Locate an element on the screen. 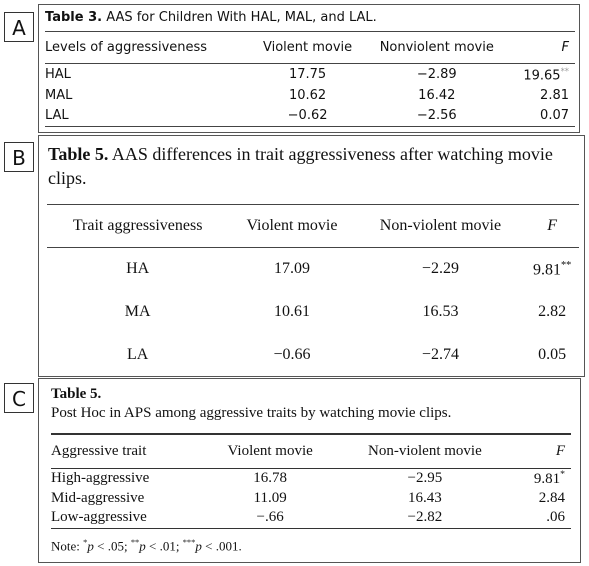 This screenshot has width=589, height=566. cell-text: 16.42 is located at coordinates (437, 95).